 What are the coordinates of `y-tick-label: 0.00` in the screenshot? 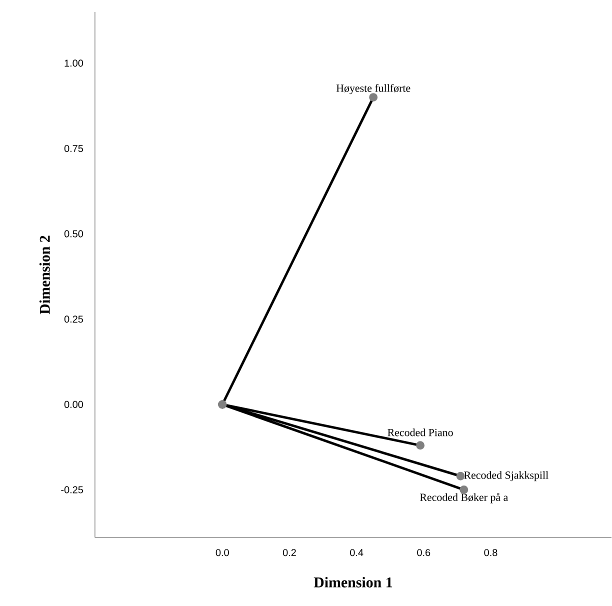 It's located at (74, 404).